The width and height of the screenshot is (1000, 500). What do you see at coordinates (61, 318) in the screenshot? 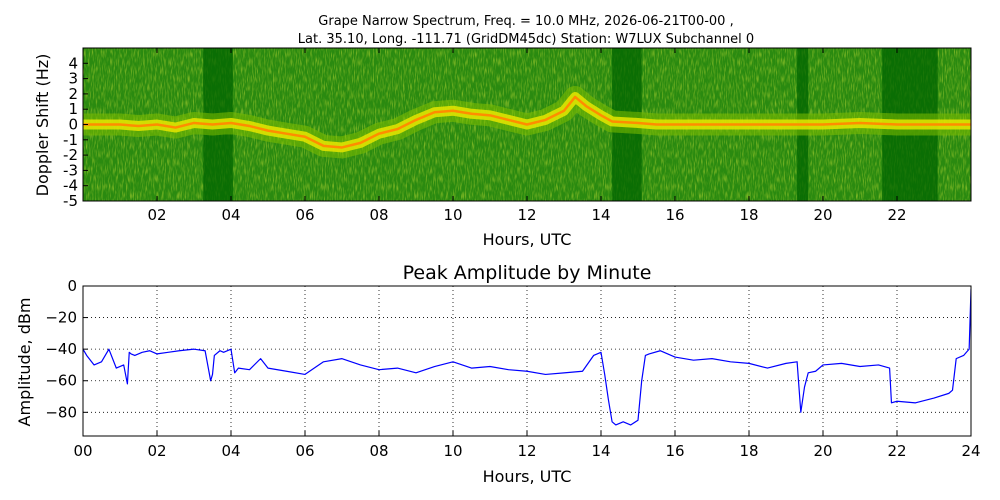
I see `amplitude-y-tick-label: −20` at bounding box center [61, 318].